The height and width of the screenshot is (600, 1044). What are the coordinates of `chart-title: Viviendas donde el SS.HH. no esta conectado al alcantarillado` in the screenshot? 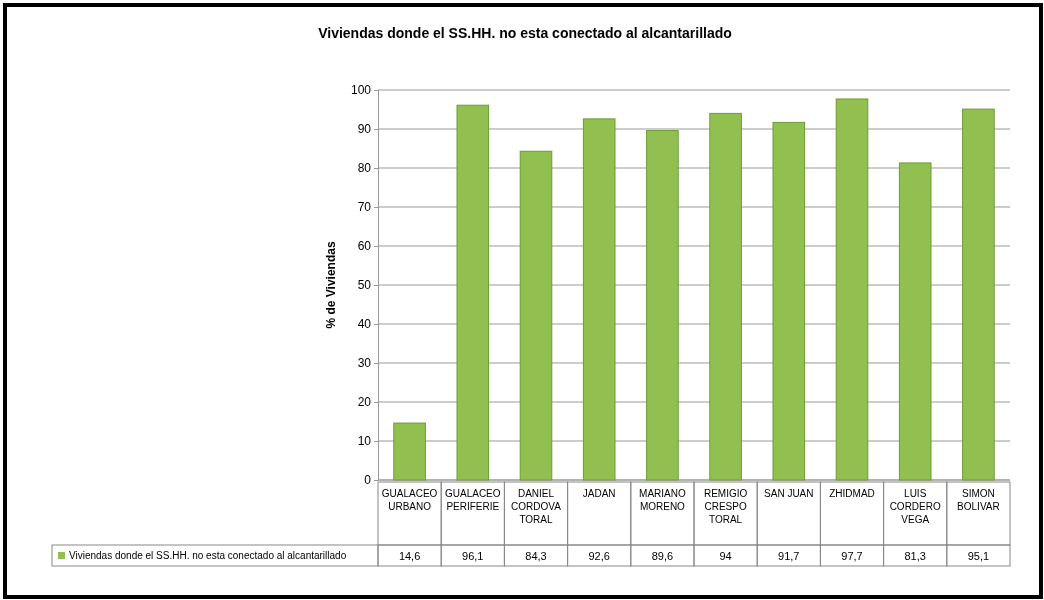 It's located at (525, 33).